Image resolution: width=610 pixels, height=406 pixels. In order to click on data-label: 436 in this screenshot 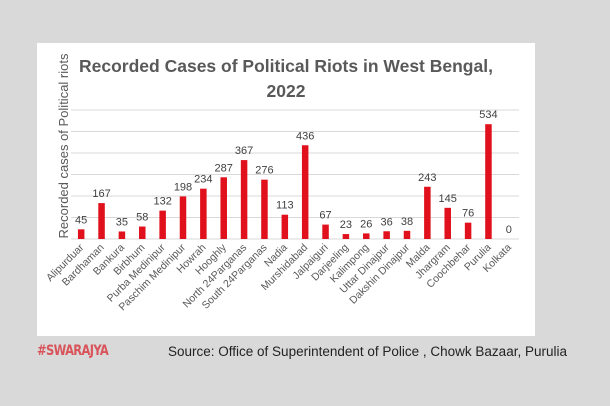, I will do `click(305, 136)`.